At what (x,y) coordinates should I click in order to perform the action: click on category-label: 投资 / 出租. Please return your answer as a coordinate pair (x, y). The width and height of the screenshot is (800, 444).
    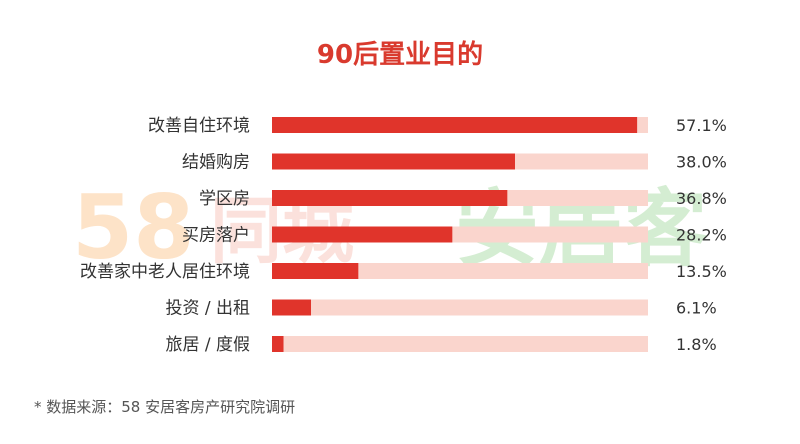
    Looking at the image, I should click on (207, 309).